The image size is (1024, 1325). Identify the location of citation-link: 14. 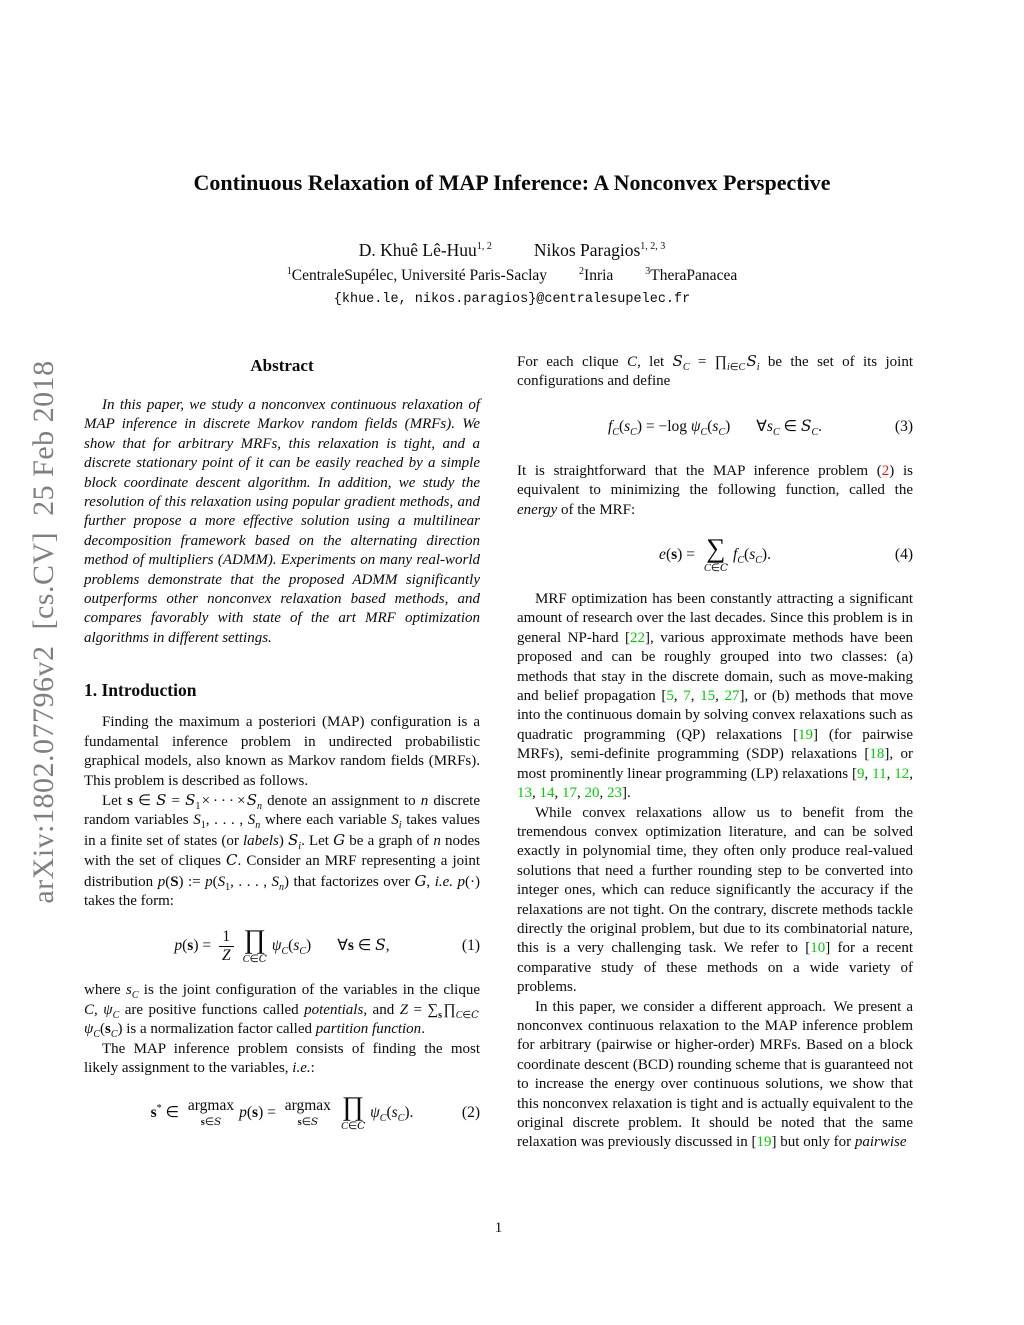
(547, 793).